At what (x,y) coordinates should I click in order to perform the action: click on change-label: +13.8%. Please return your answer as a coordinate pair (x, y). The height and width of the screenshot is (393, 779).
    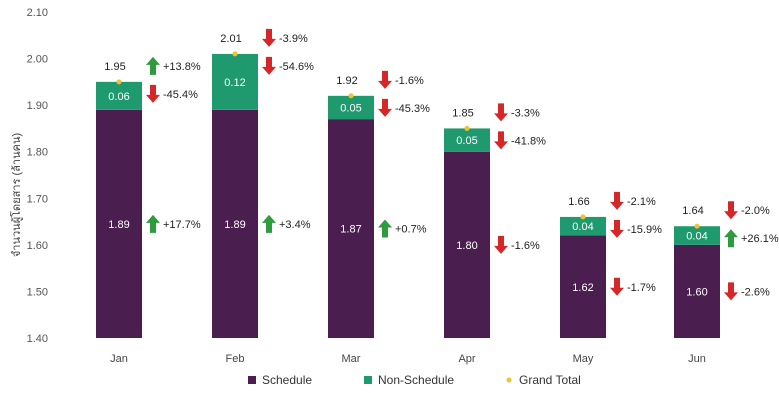
    Looking at the image, I should click on (182, 67).